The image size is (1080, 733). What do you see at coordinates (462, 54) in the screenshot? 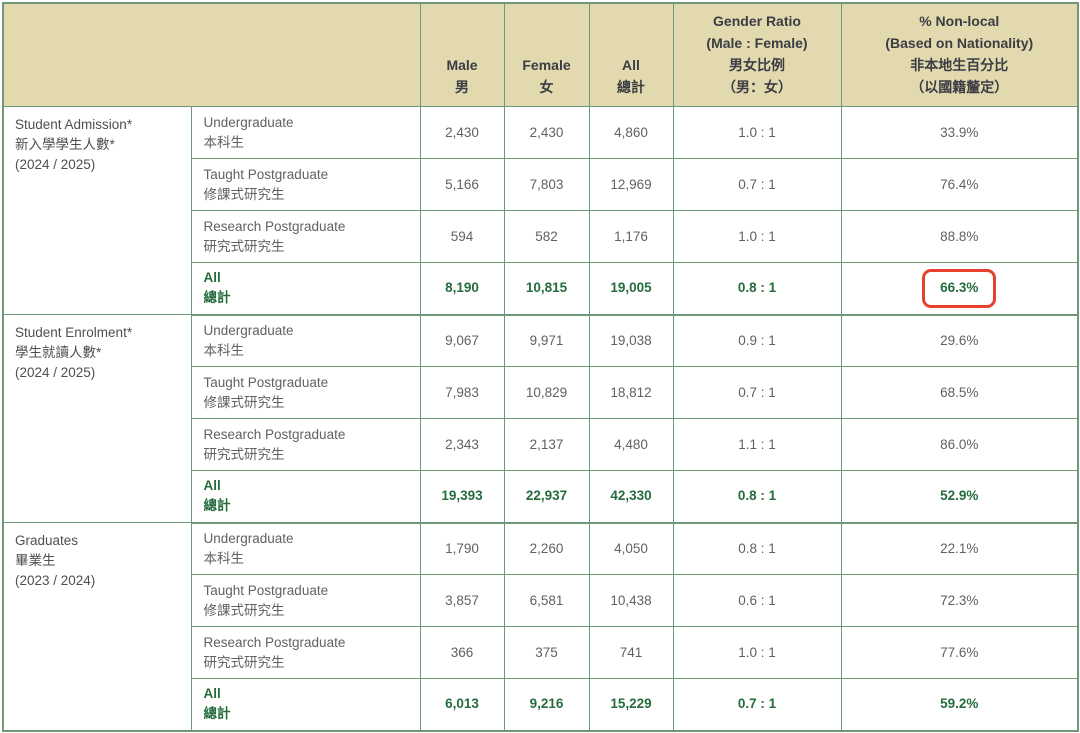
I see `column-header-male: Male 男` at bounding box center [462, 54].